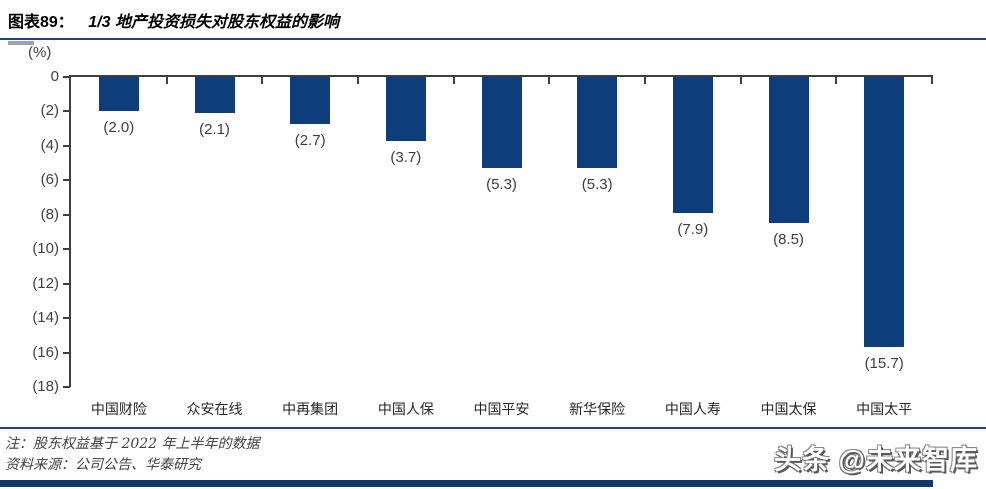 This screenshot has width=986, height=489. I want to click on bar-value-label: (15.7), so click(884, 364).